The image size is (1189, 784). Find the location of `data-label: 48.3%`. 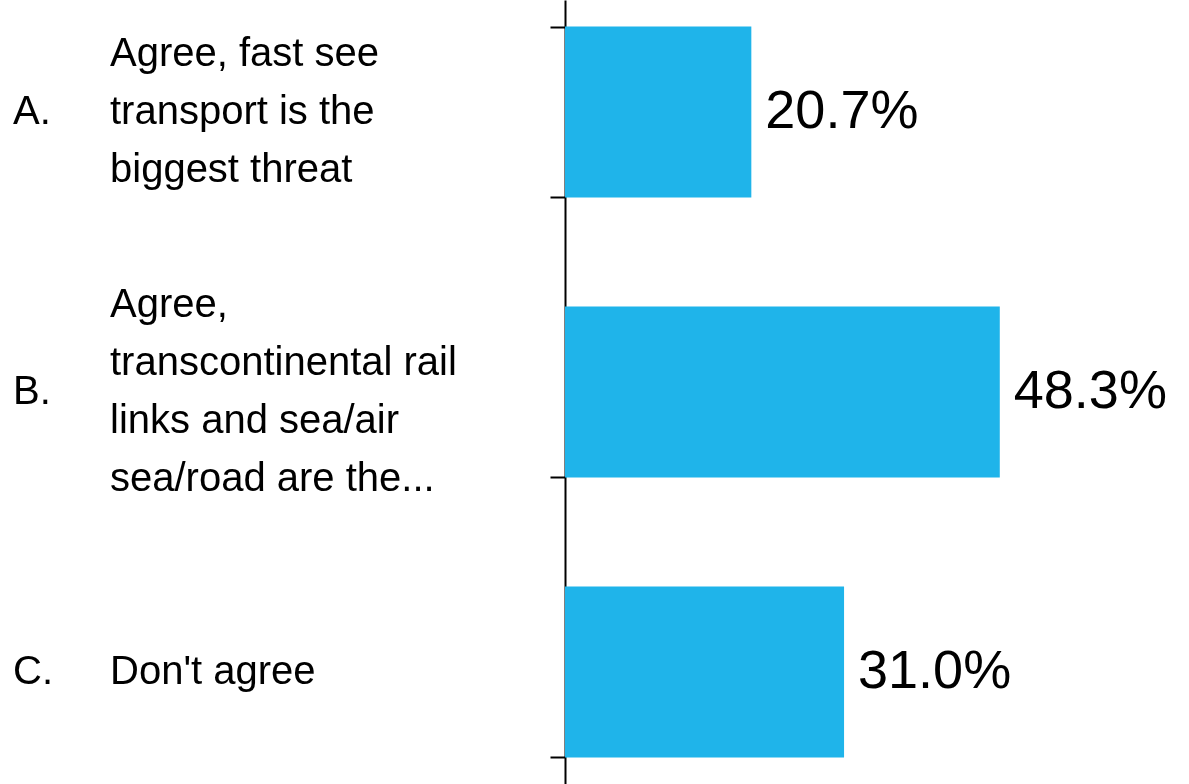

data-label: 48.3% is located at coordinates (1090, 389).